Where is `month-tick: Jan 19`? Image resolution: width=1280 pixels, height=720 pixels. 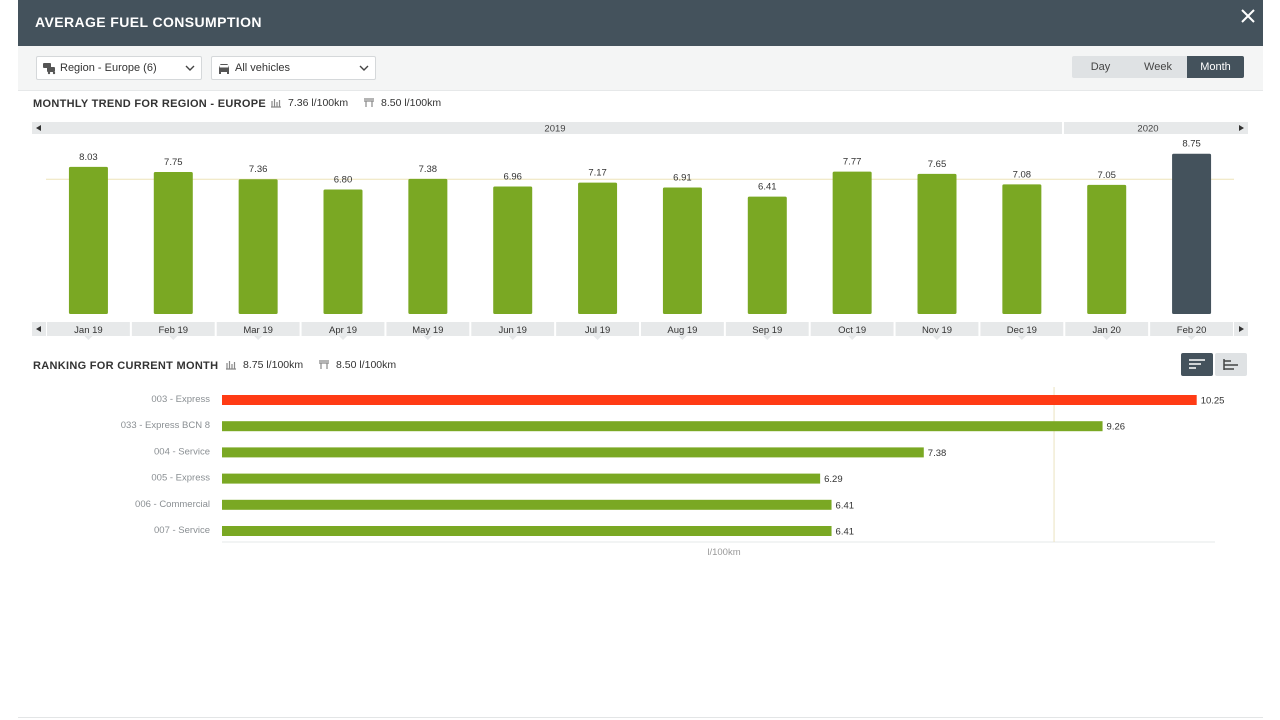
month-tick: Jan 19 is located at coordinates (88, 331).